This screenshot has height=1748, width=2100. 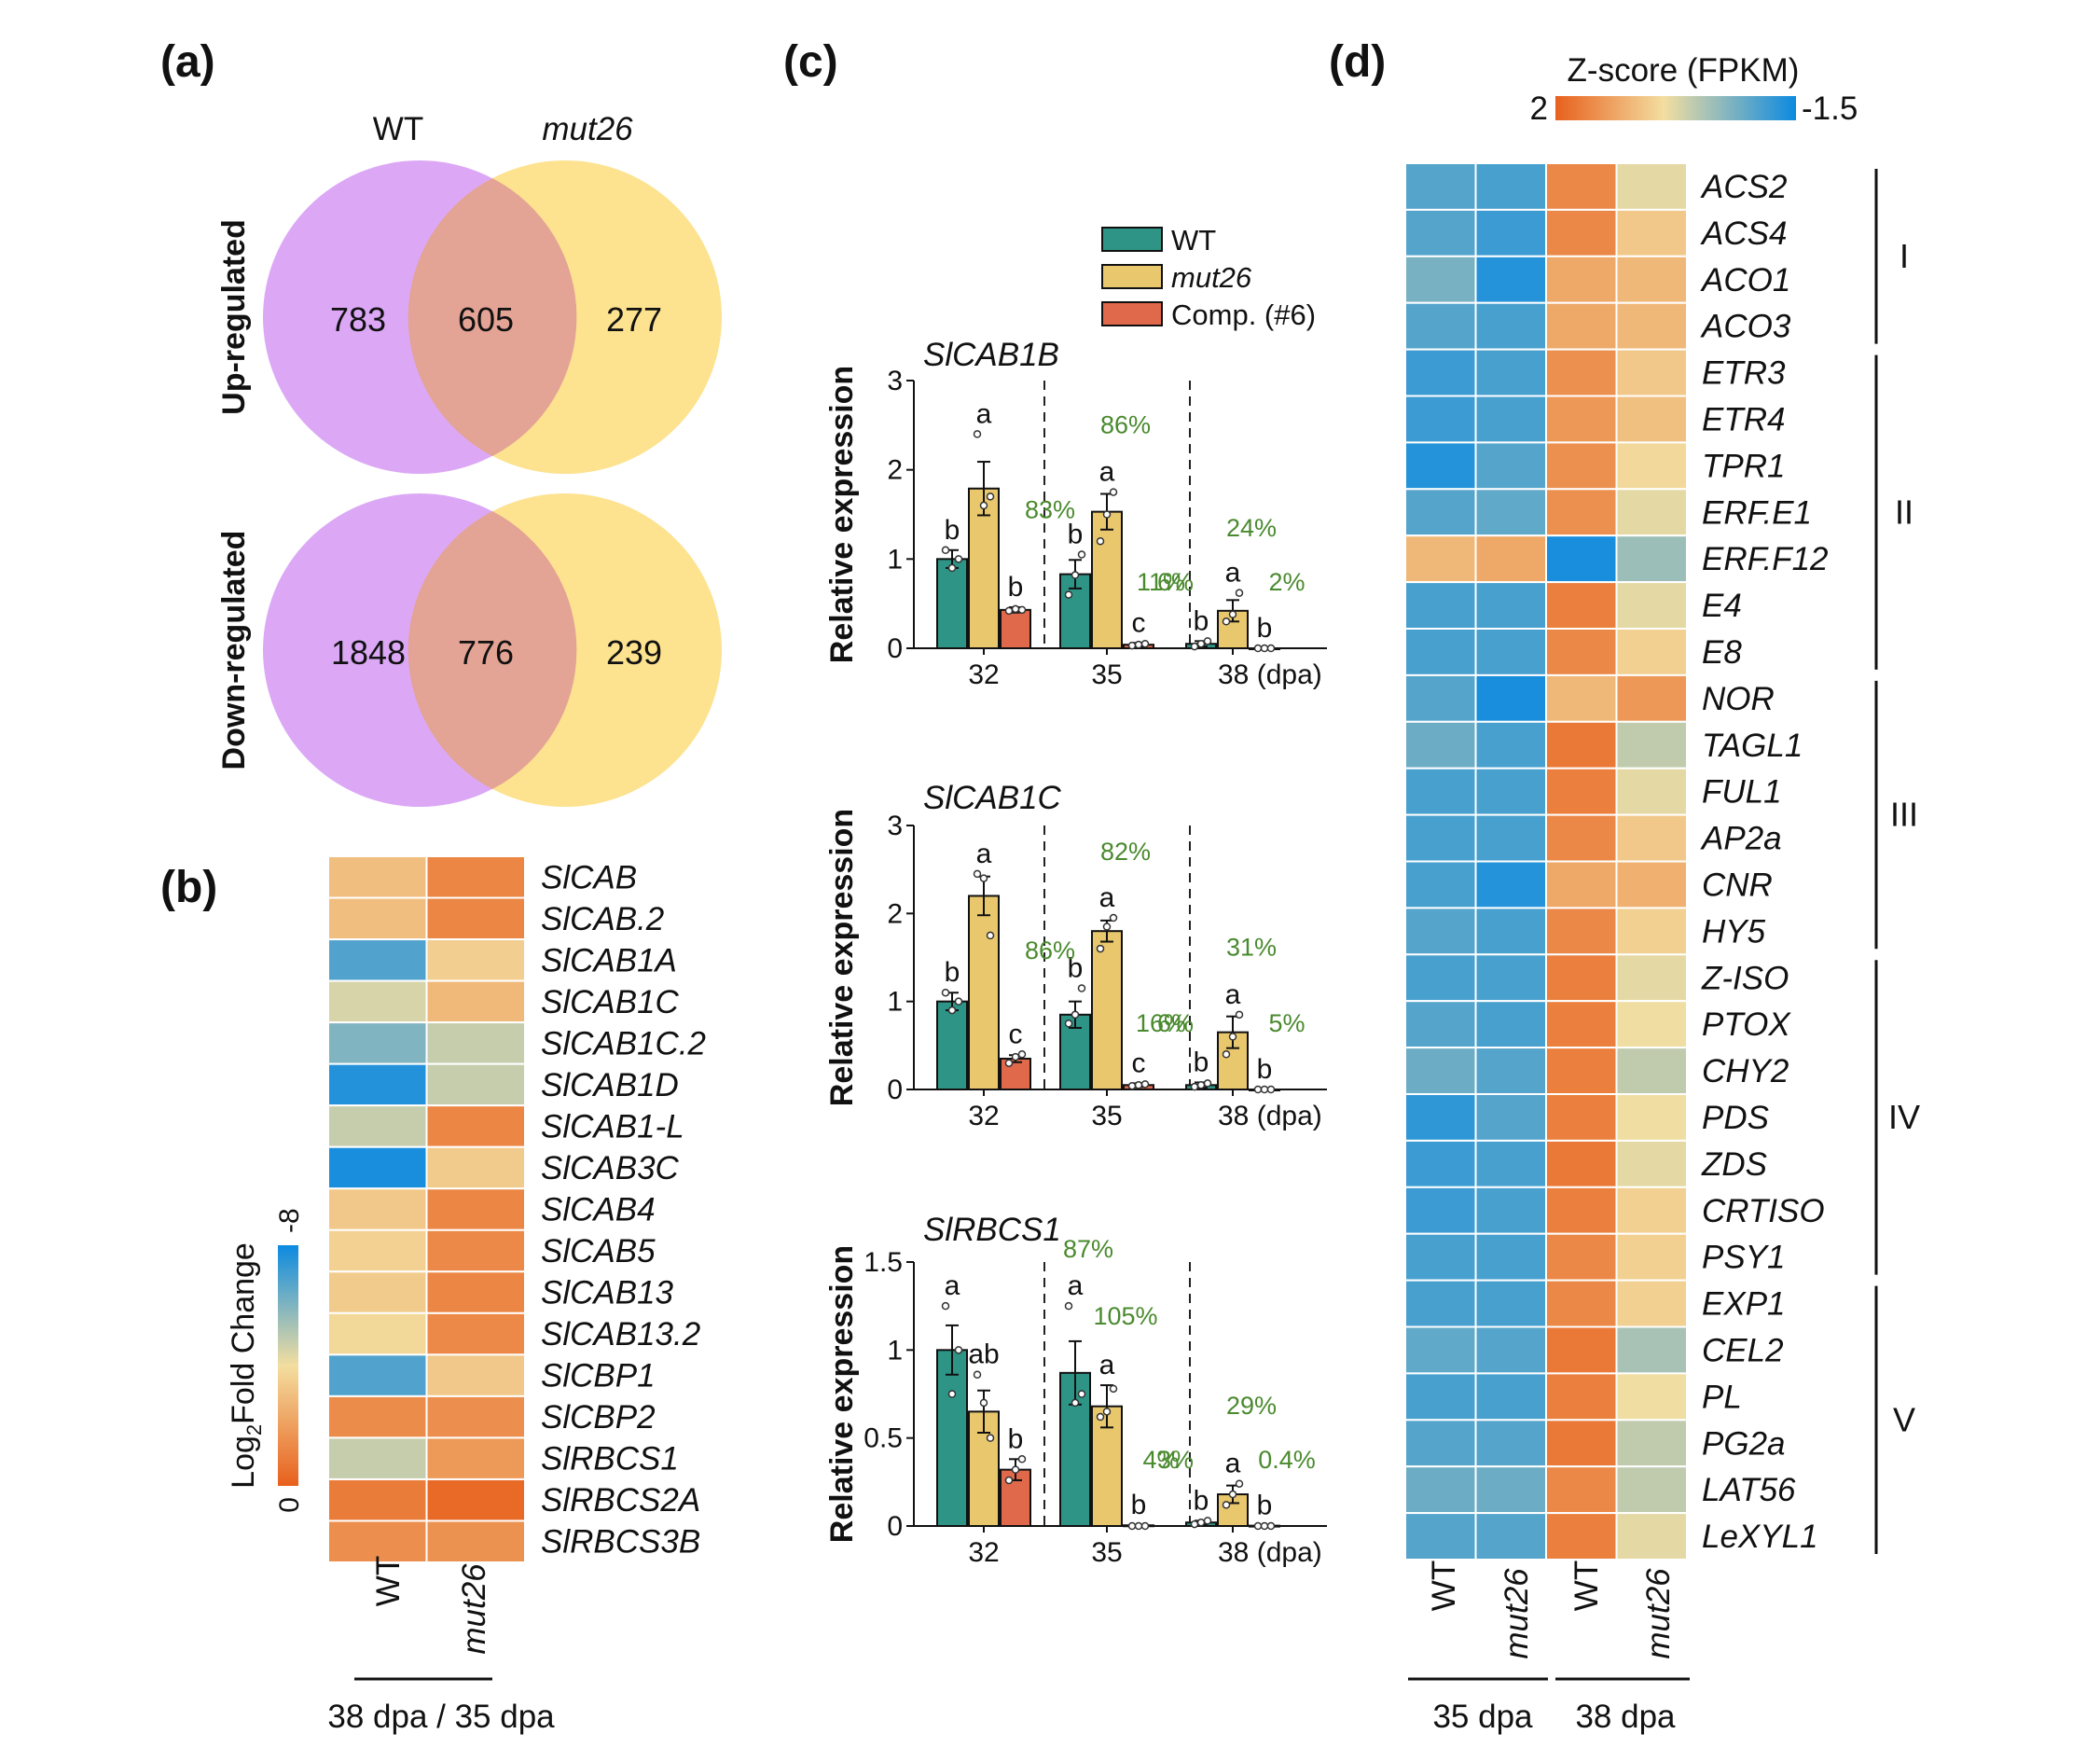 I want to click on y-tick-label: 3, so click(x=895, y=381).